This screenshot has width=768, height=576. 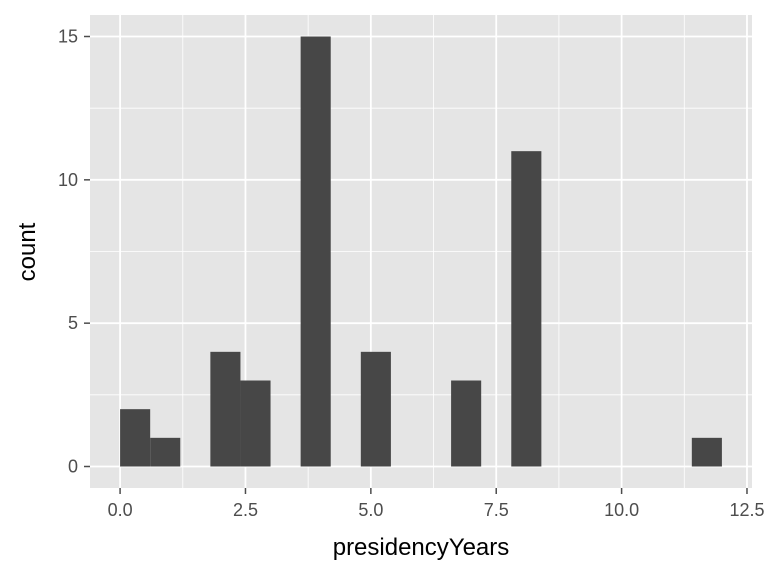 I want to click on y-tick-label: 5, so click(x=73, y=323).